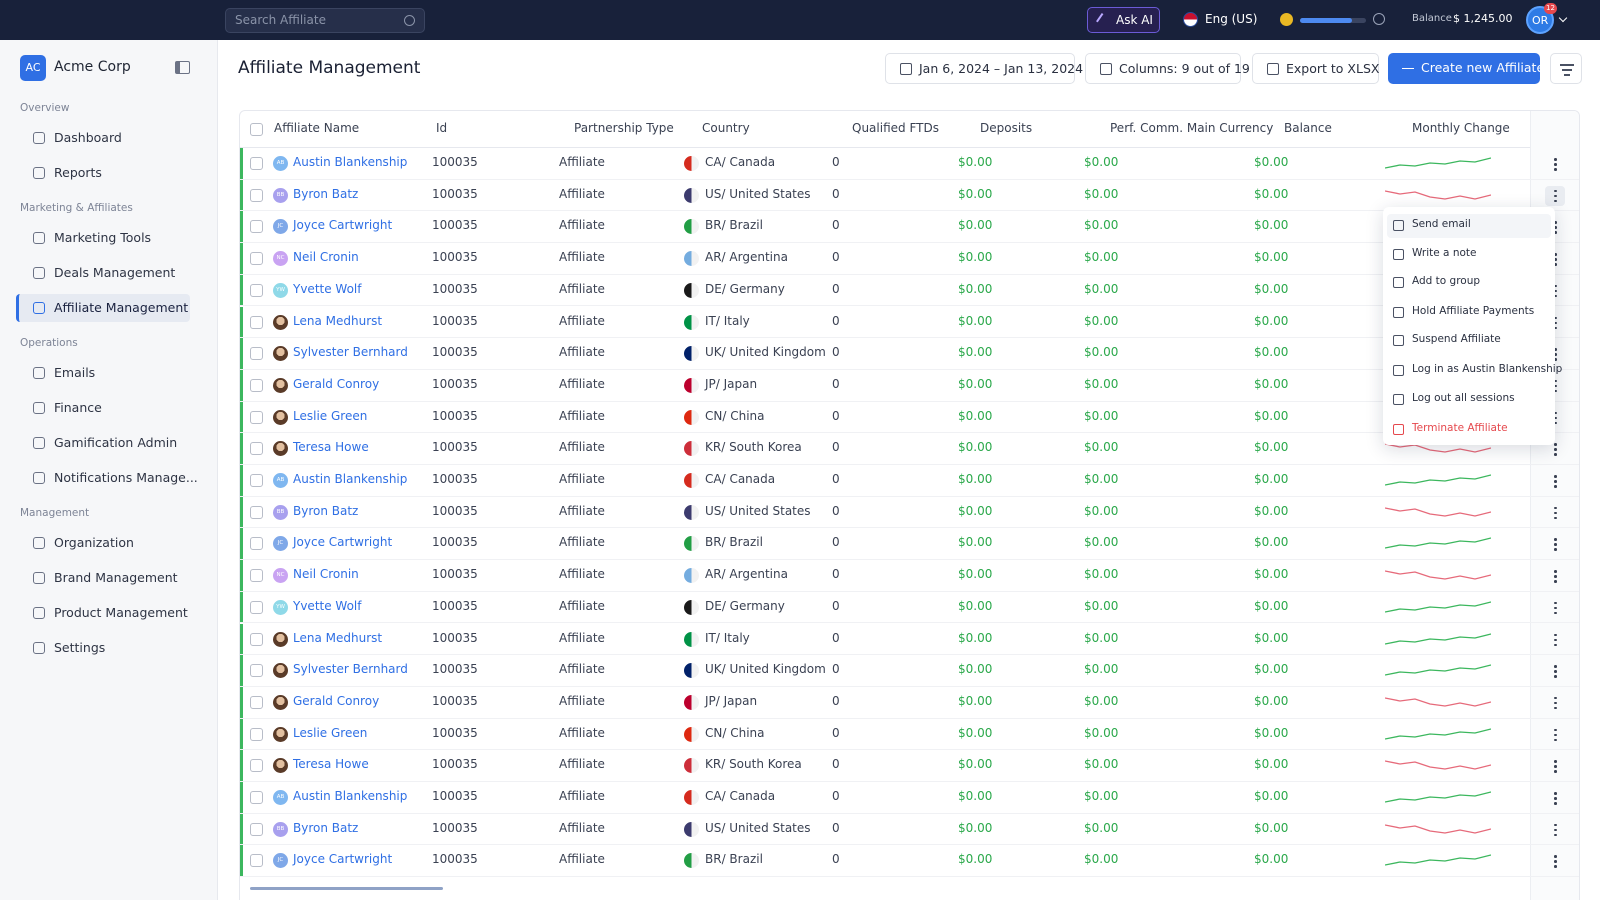  What do you see at coordinates (1566, 68) in the screenshot?
I see `filter-button` at bounding box center [1566, 68].